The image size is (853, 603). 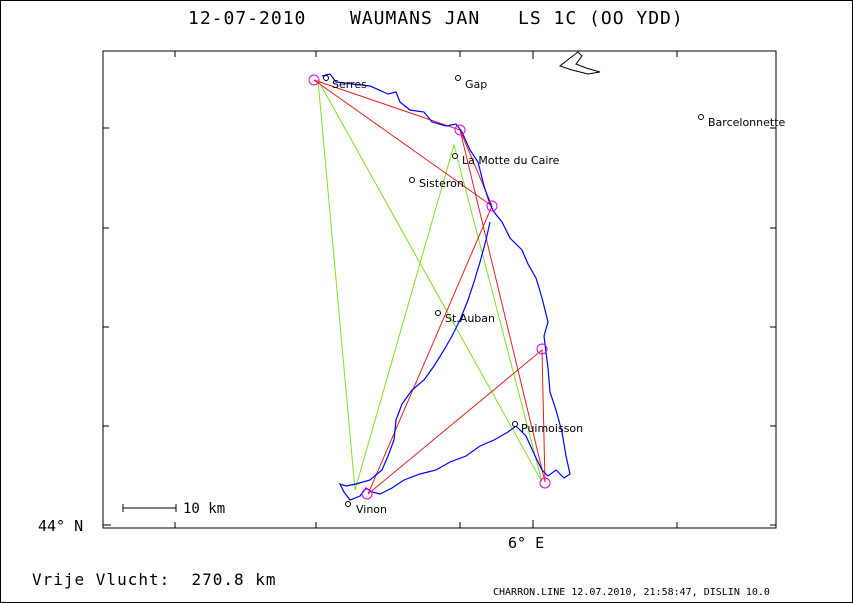 What do you see at coordinates (314, 80) in the screenshot?
I see `turnpoint-start` at bounding box center [314, 80].